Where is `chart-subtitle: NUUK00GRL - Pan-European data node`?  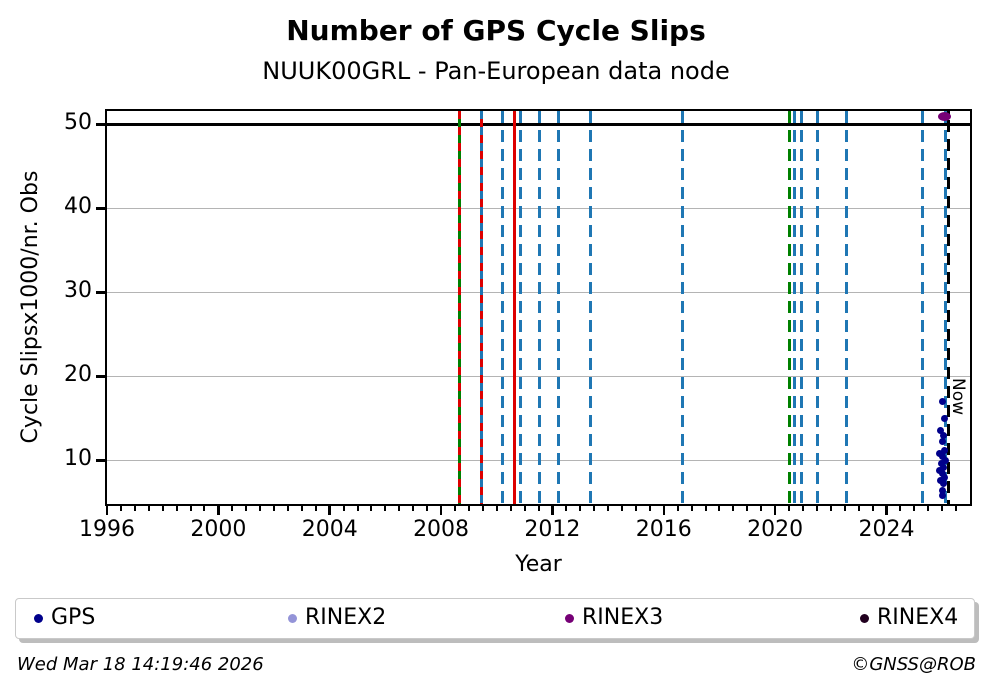 chart-subtitle: NUUK00GRL - Pan-European data node is located at coordinates (496, 71).